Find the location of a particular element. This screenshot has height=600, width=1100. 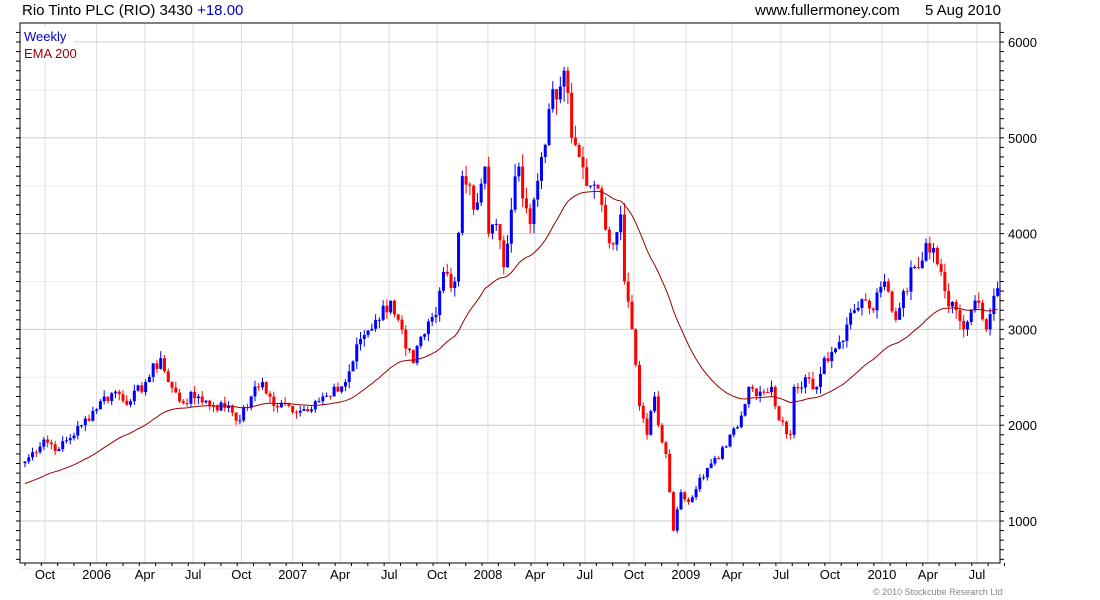

x-tick-label: 2009 is located at coordinates (685, 574).